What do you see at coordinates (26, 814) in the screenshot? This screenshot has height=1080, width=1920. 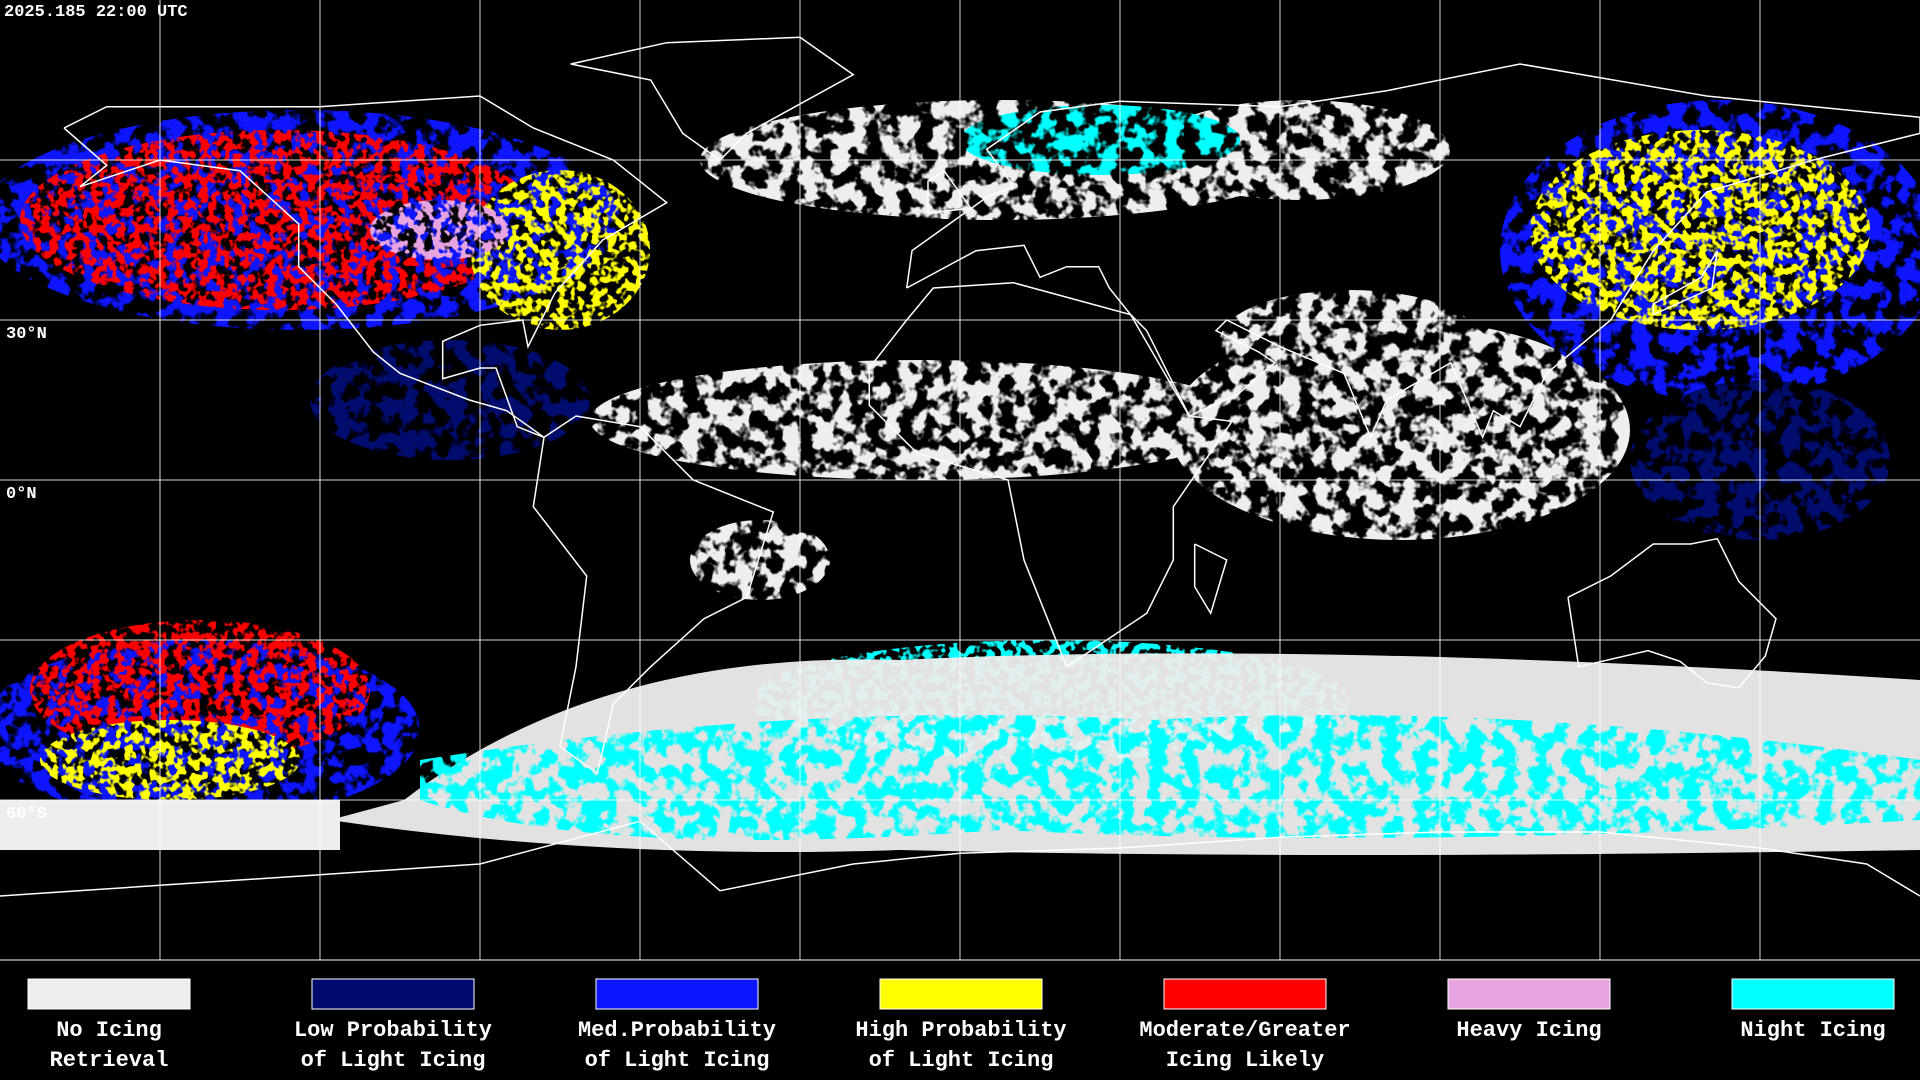 I see `latitude-label: 60°S` at bounding box center [26, 814].